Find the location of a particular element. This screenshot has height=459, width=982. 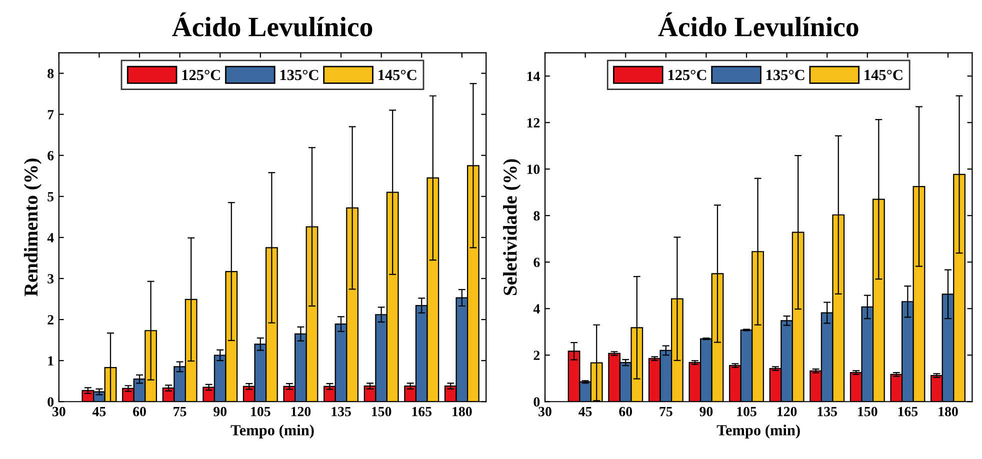

y-tick-label: 3 is located at coordinates (51, 279).